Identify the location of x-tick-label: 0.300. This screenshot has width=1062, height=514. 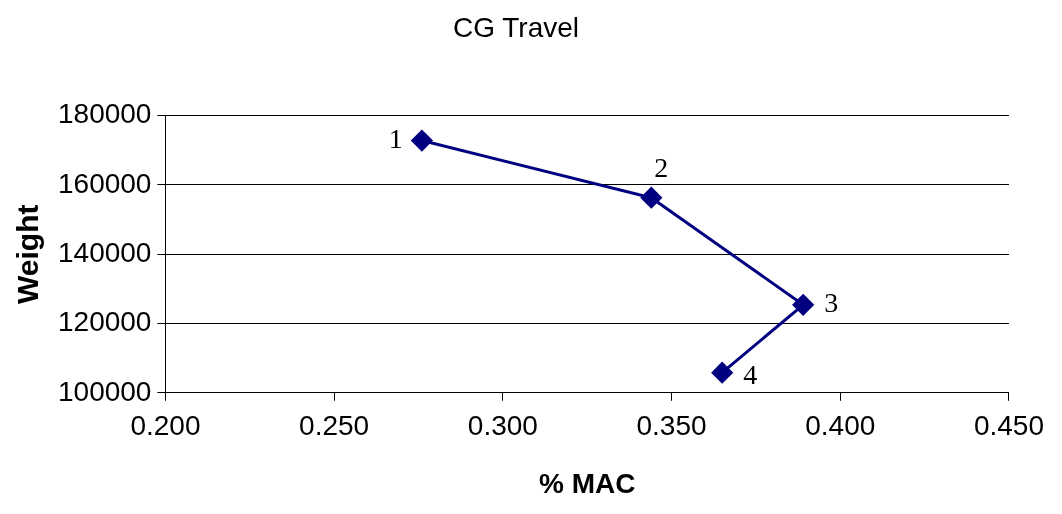
(502, 426).